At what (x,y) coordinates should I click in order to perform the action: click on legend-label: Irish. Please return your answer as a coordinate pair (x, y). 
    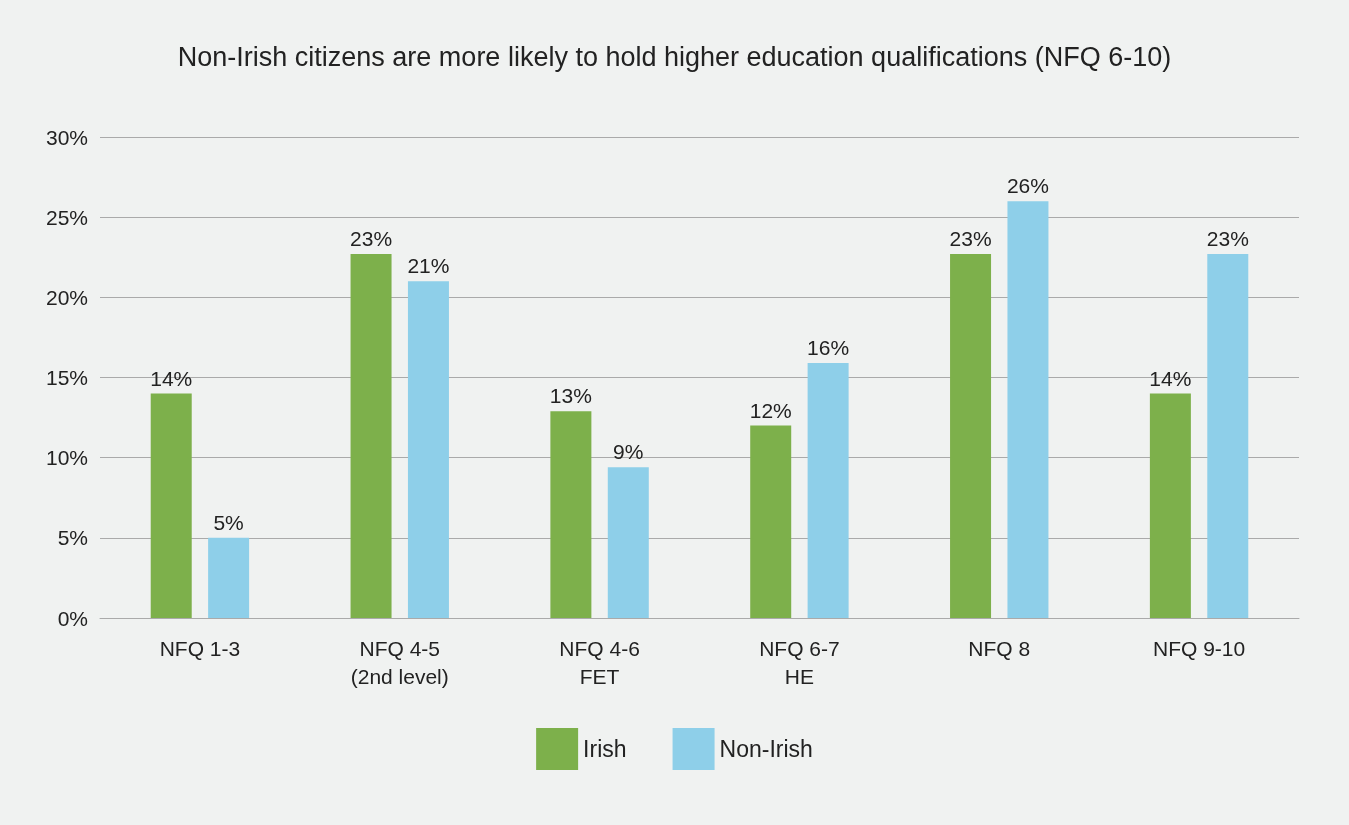
    Looking at the image, I should click on (605, 749).